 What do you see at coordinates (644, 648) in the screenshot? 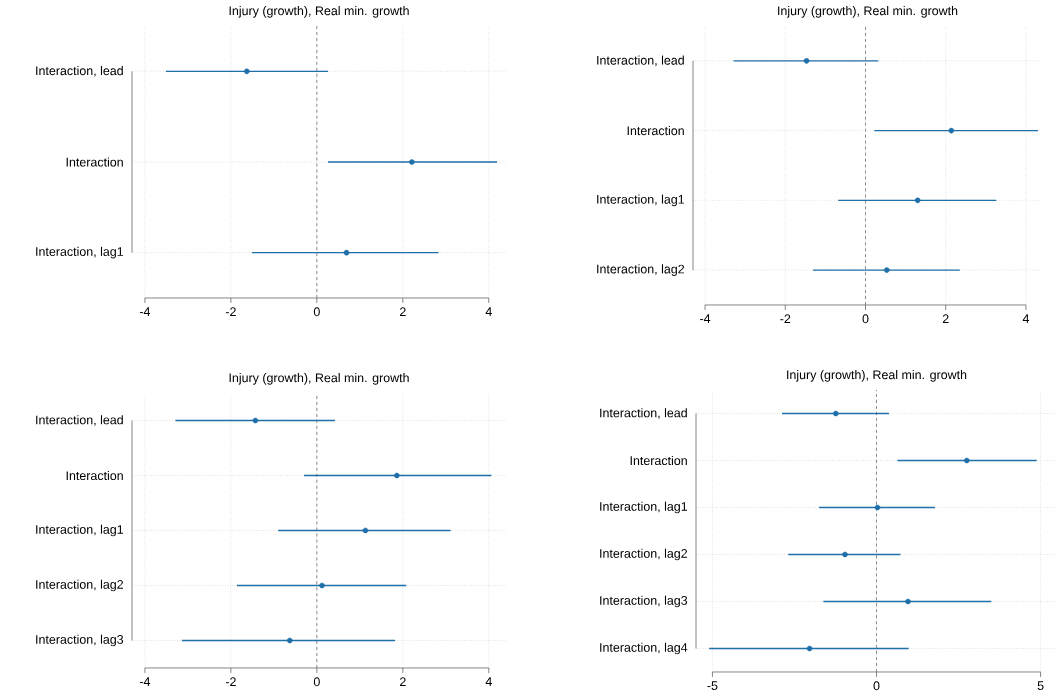
I see `y-tick-label: Interaction, lag4` at bounding box center [644, 648].